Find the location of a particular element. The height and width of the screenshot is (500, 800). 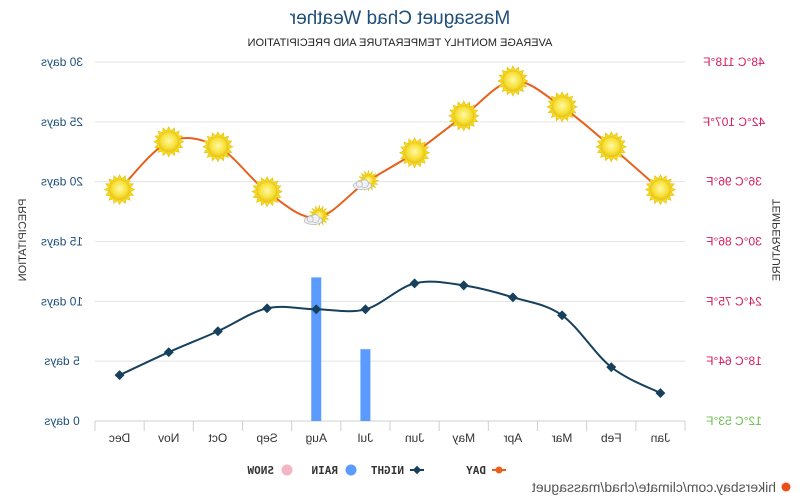

legend-label: NIGHT is located at coordinates (387, 470).